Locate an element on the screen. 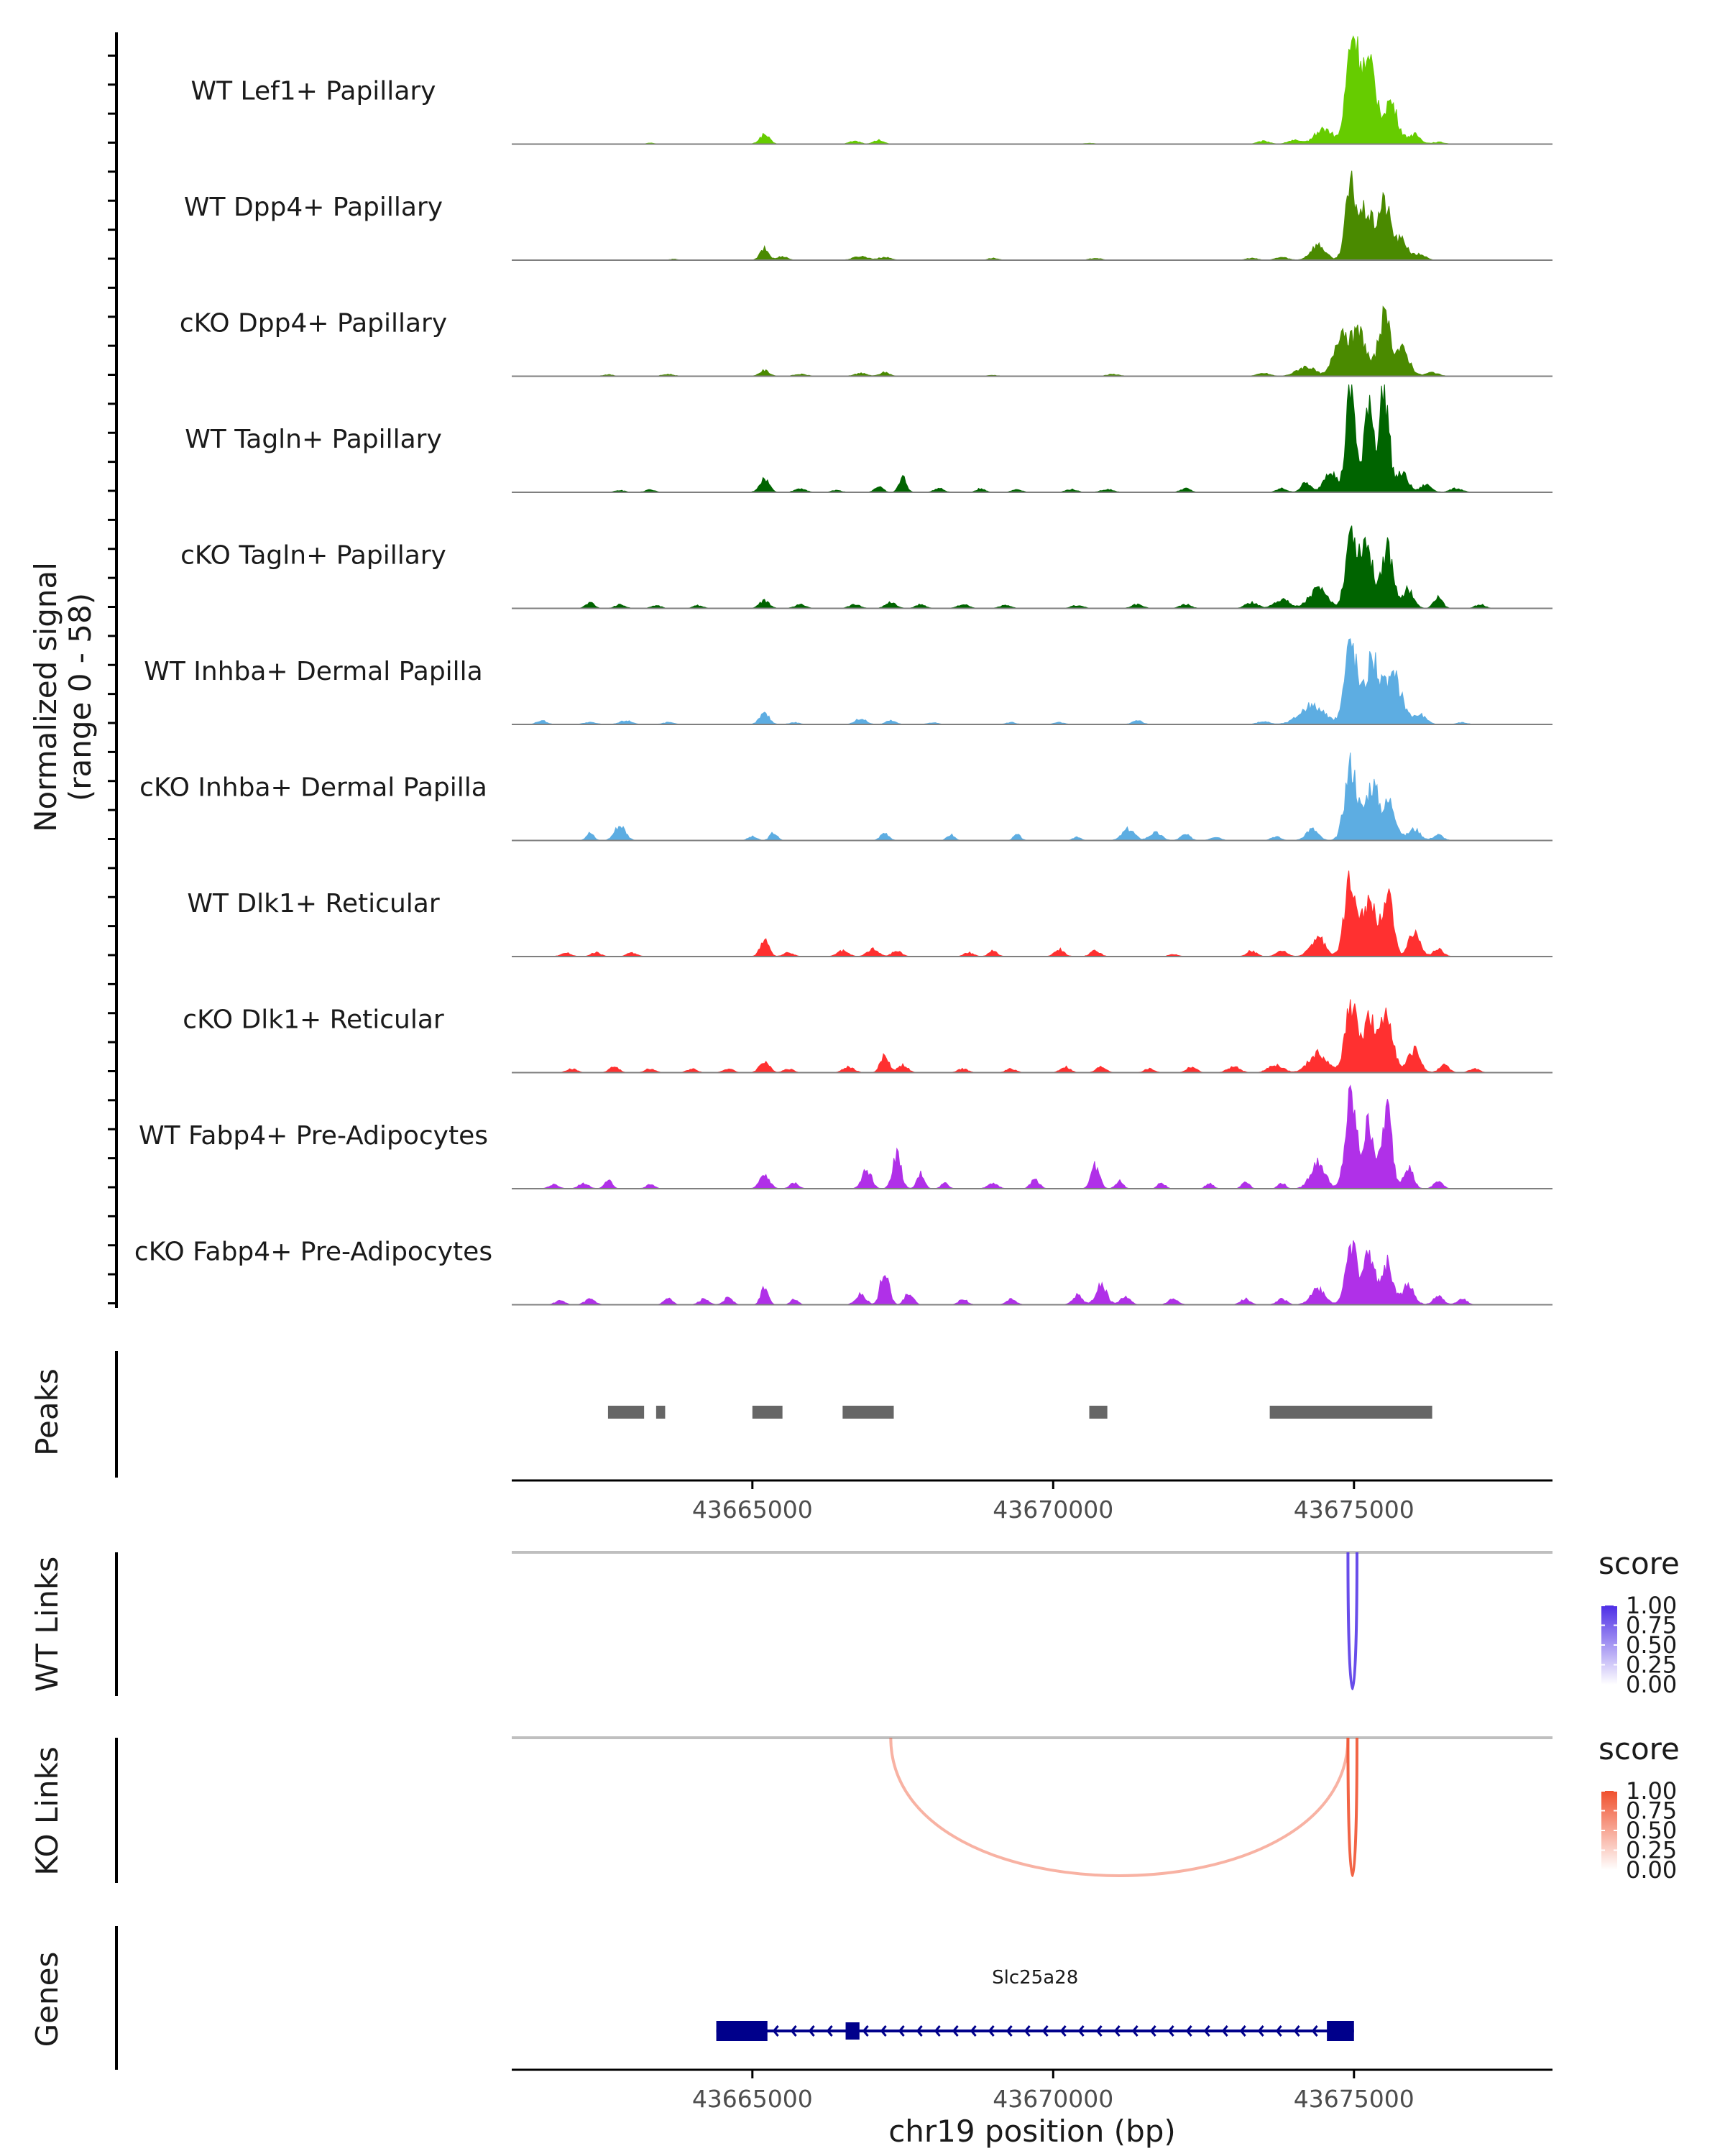 The height and width of the screenshot is (2156, 1725). peaks-panel: Peaks is located at coordinates (730, 1414).